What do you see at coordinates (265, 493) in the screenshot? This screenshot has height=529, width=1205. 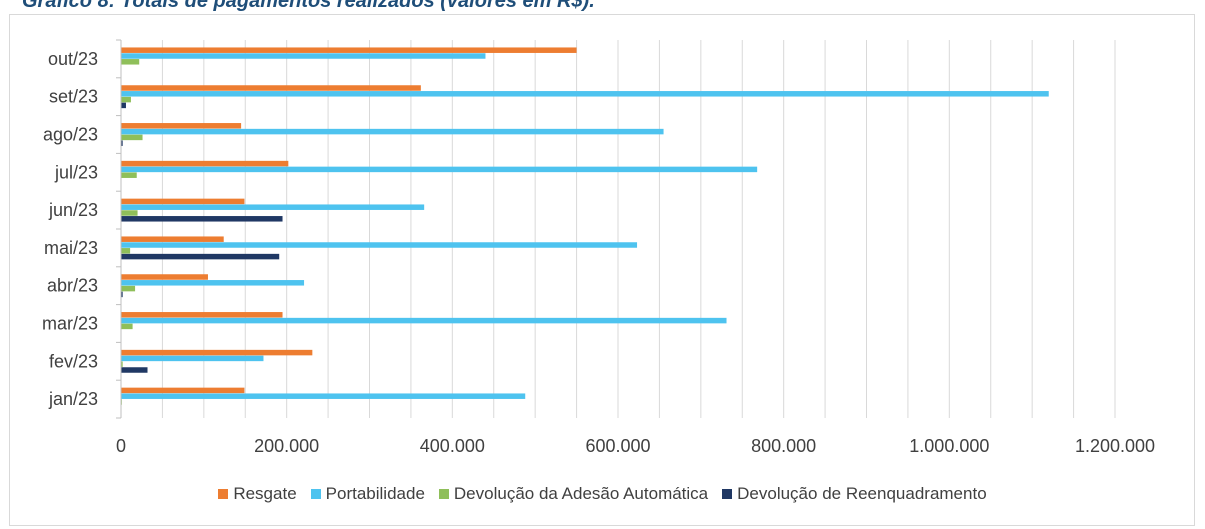 I see `legend-label: Resgate` at bounding box center [265, 493].